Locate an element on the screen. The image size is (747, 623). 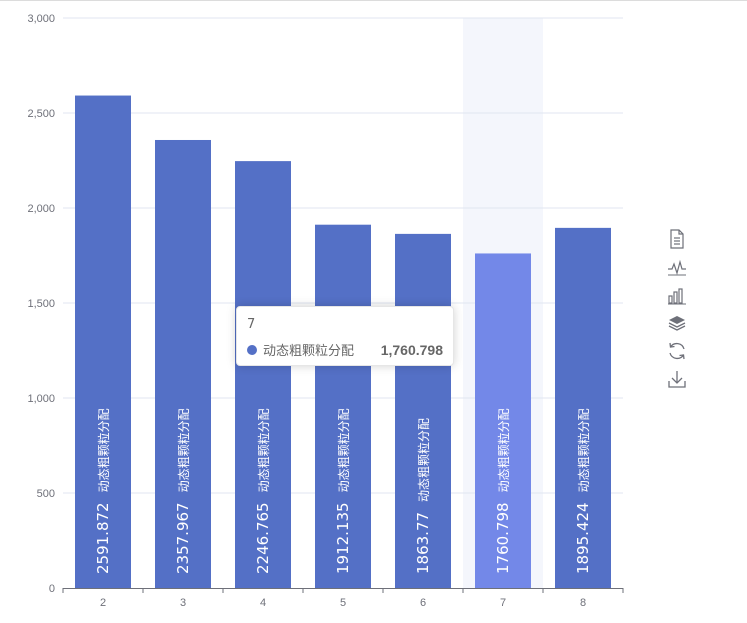
y-tick-label: 2,500 is located at coordinates (41, 114).